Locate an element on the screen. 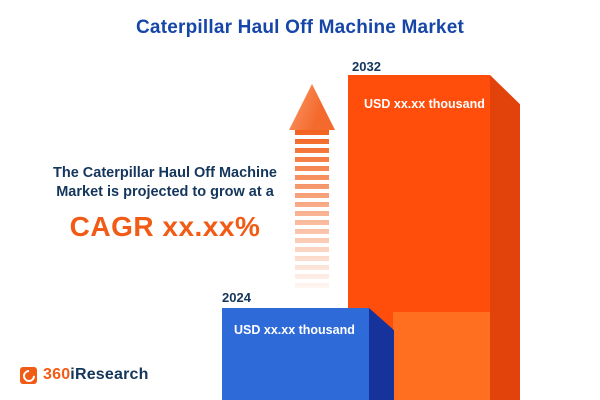 The width and height of the screenshot is (600, 400). growth-arrow-icon is located at coordinates (312, 188).